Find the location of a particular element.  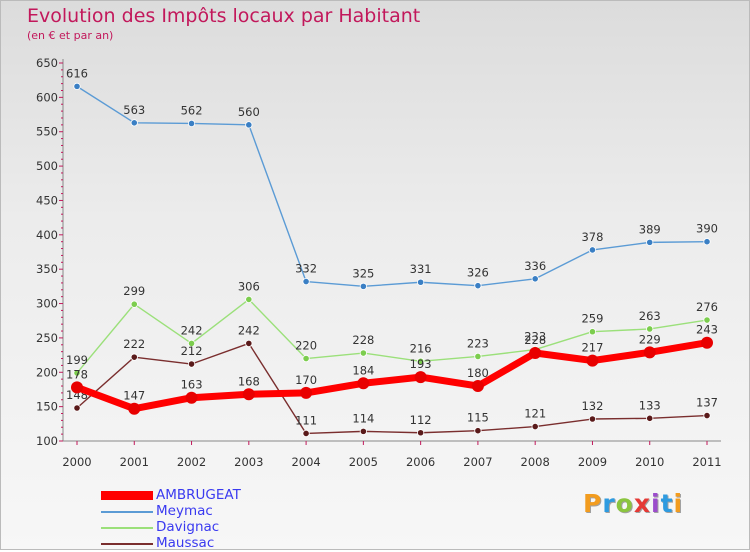

data-label-ambrugeat: 147 is located at coordinates (134, 396).